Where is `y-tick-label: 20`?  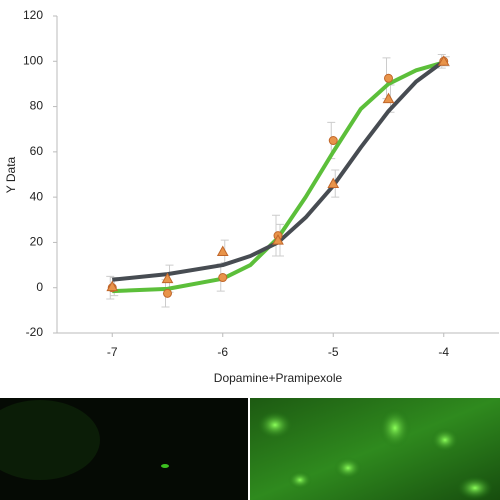
y-tick-label: 20 is located at coordinates (37, 242).